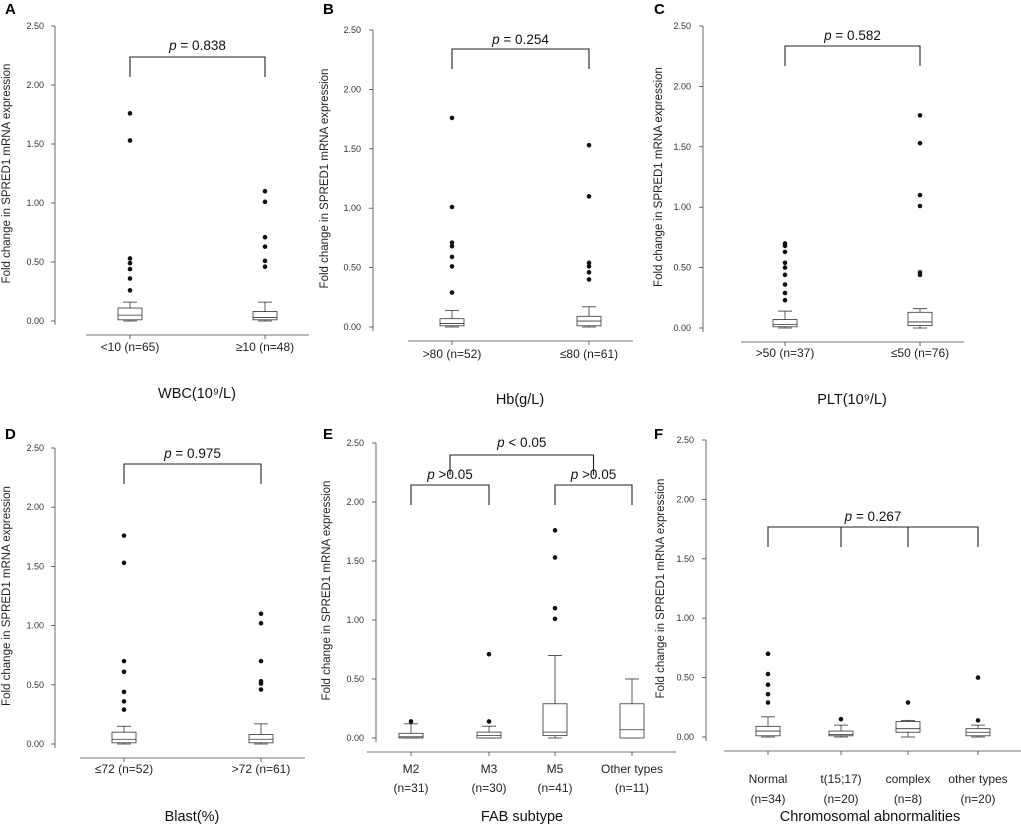 The height and width of the screenshot is (832, 1021). Describe the element at coordinates (632, 769) in the screenshot. I see `x-category-label: Other types` at that location.